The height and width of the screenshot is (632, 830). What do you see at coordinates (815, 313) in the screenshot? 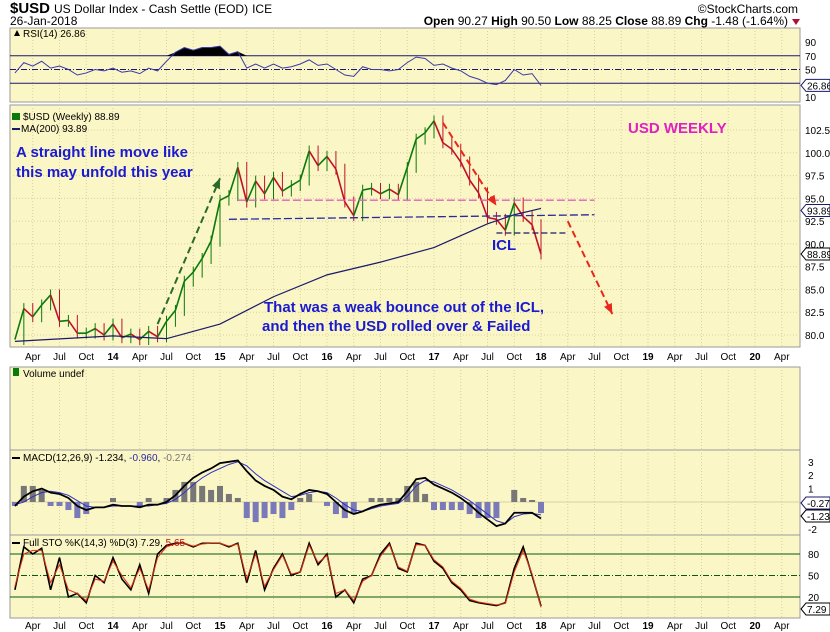
I see `price-y-tick: 82.5` at bounding box center [815, 313].